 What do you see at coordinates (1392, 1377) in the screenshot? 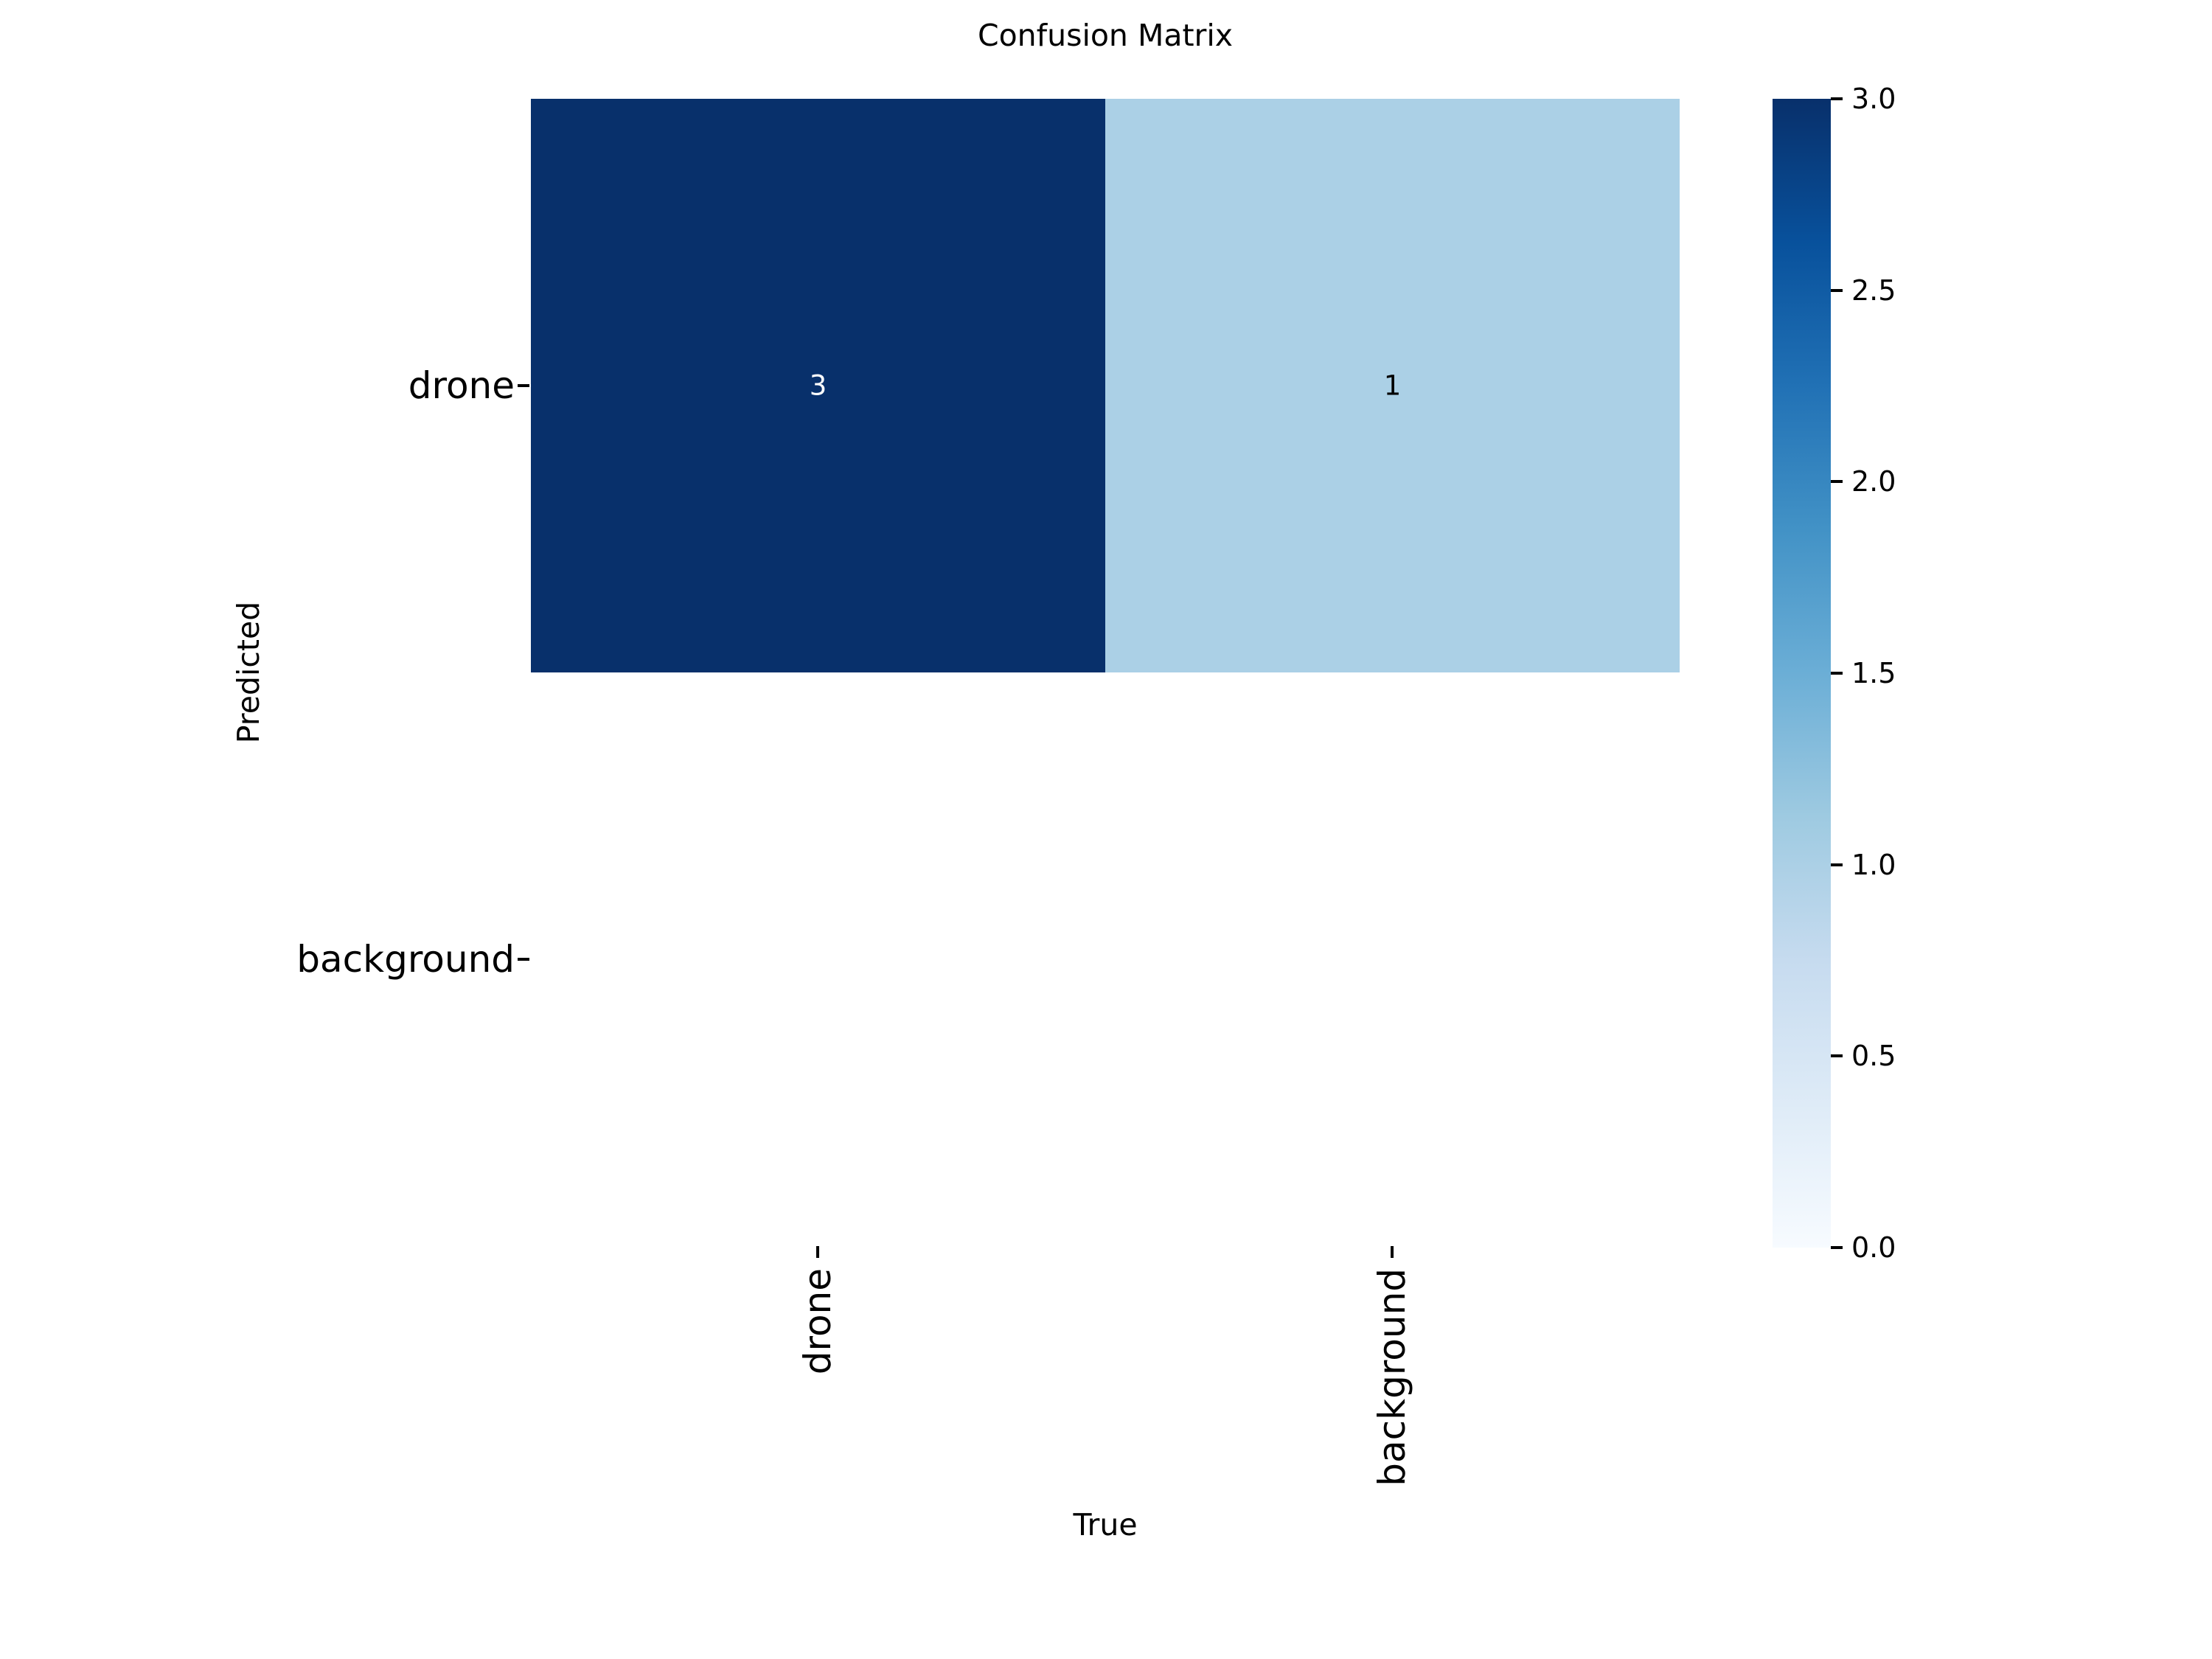
I see `x-tick-label-background: background` at bounding box center [1392, 1377].